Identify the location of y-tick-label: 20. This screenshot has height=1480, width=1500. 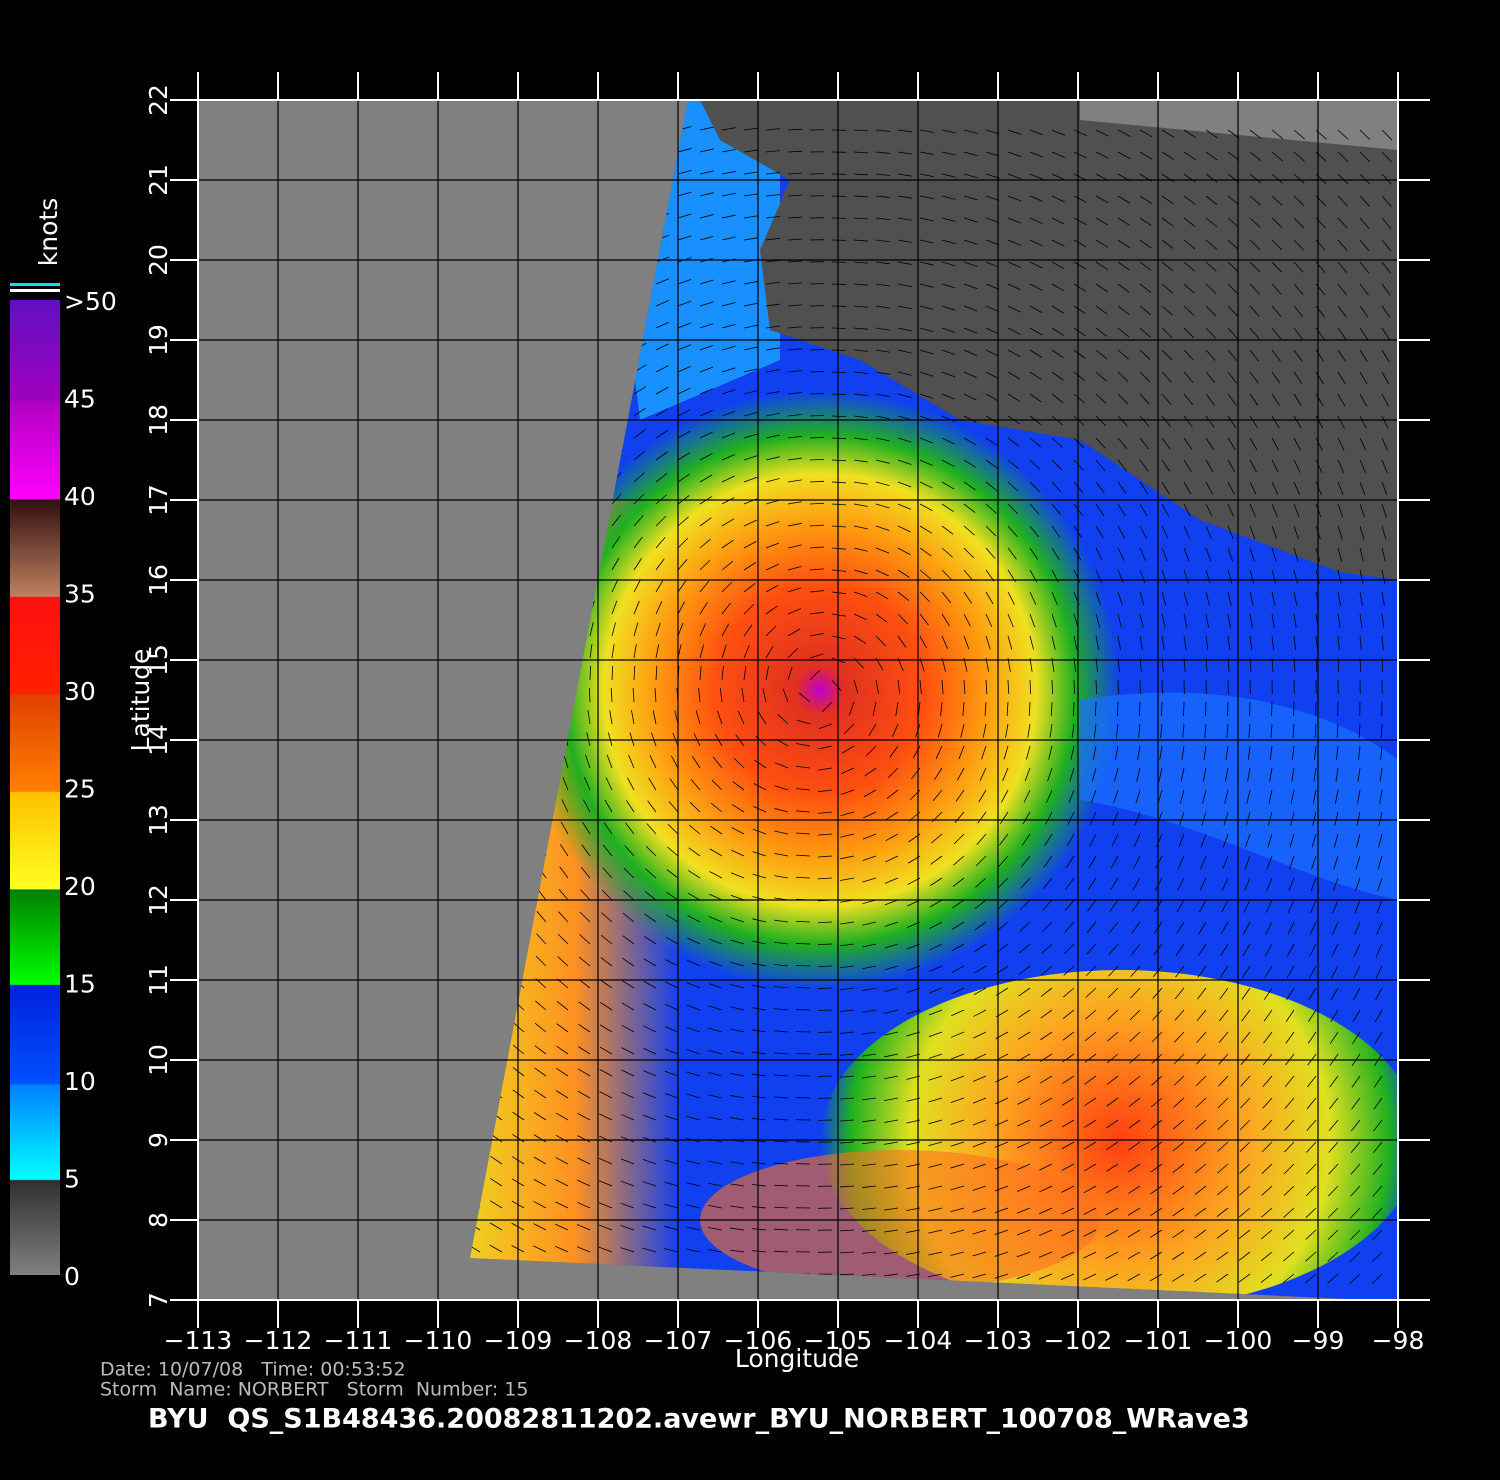
(158, 260).